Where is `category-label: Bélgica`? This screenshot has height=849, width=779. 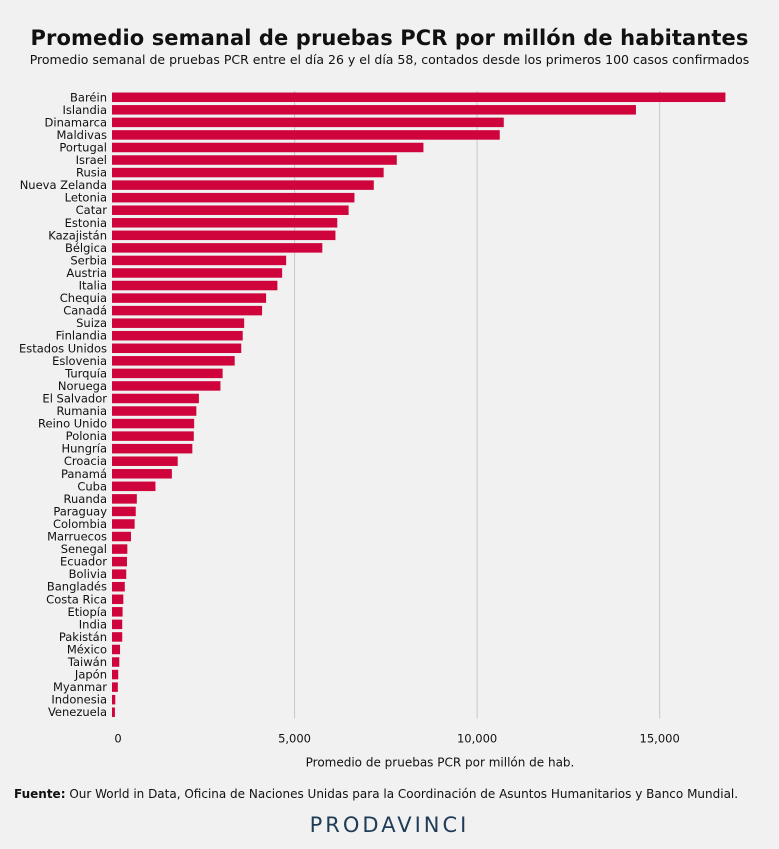
category-label: Bélgica is located at coordinates (86, 248).